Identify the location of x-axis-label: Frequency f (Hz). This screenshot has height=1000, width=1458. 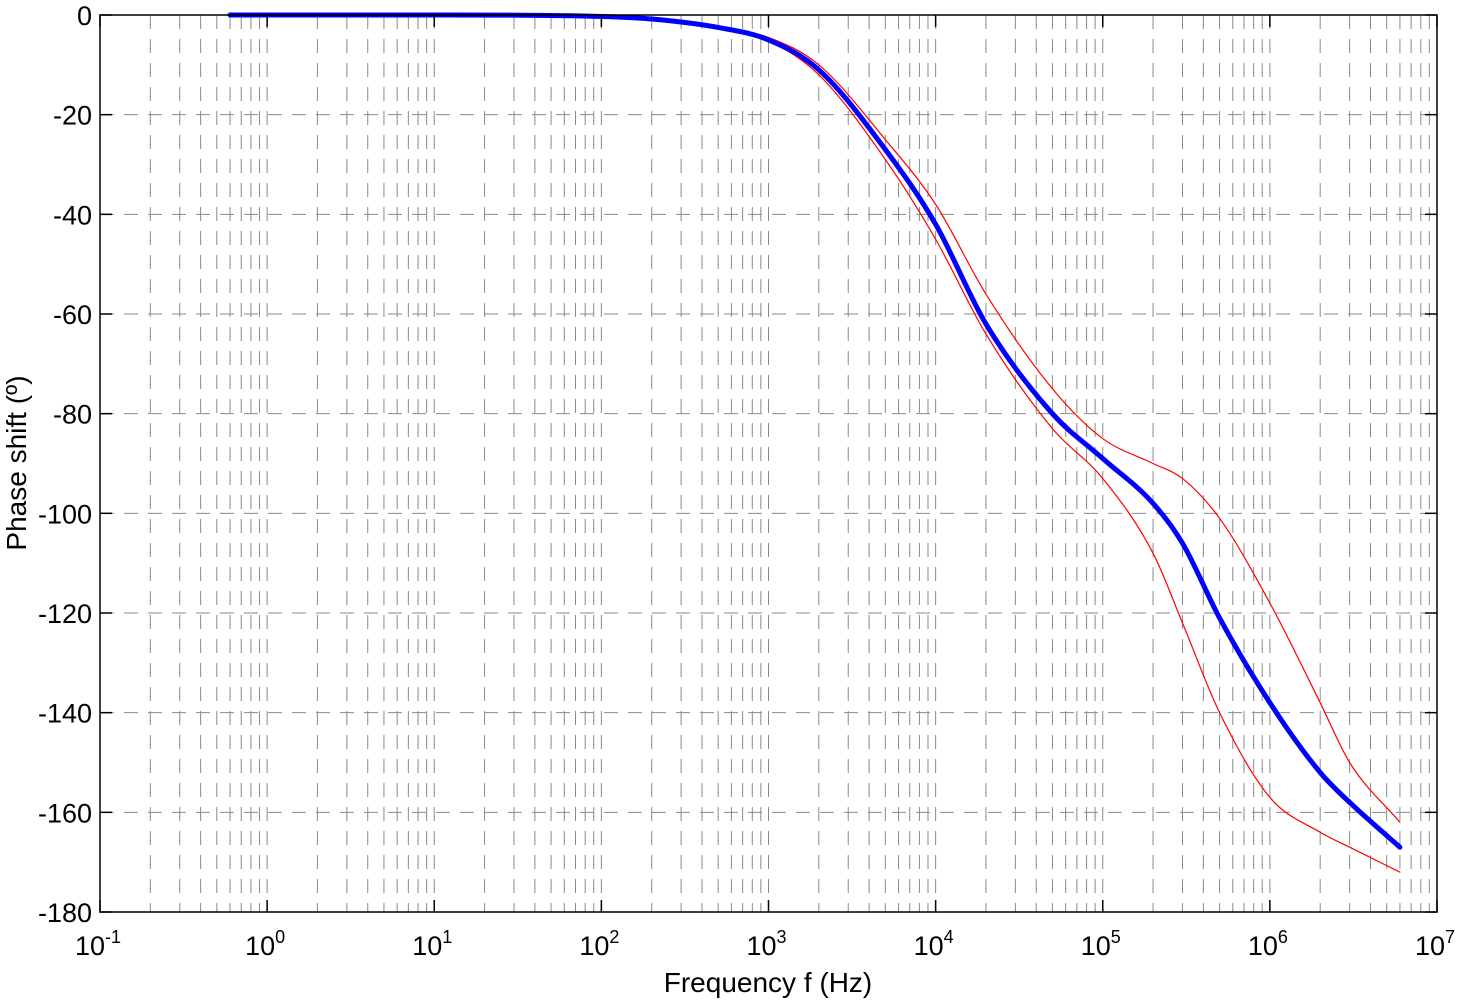
(768, 982).